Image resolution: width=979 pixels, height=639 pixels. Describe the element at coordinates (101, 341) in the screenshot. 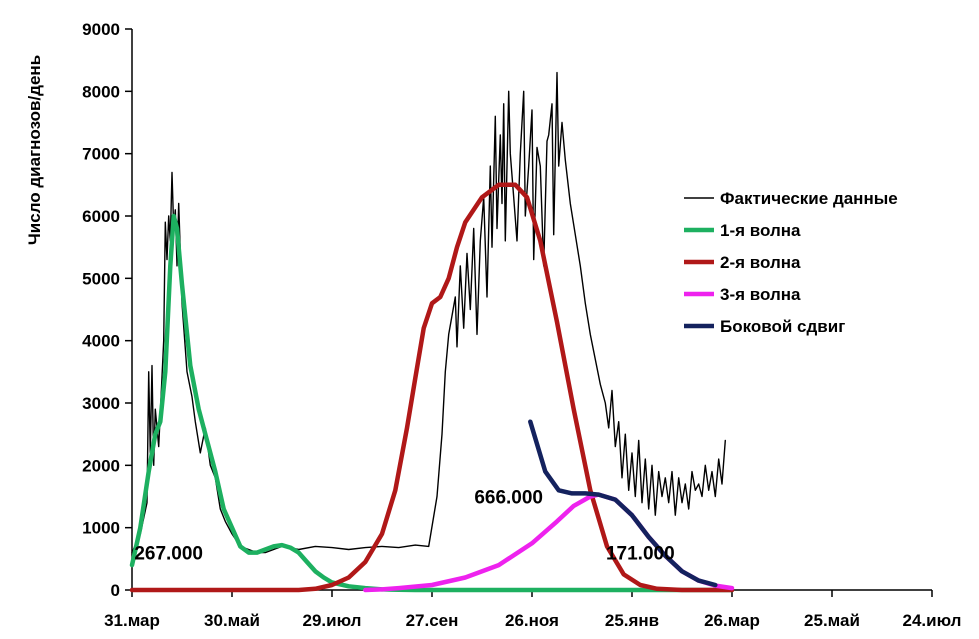

I see `y-tick-label: 4000` at that location.